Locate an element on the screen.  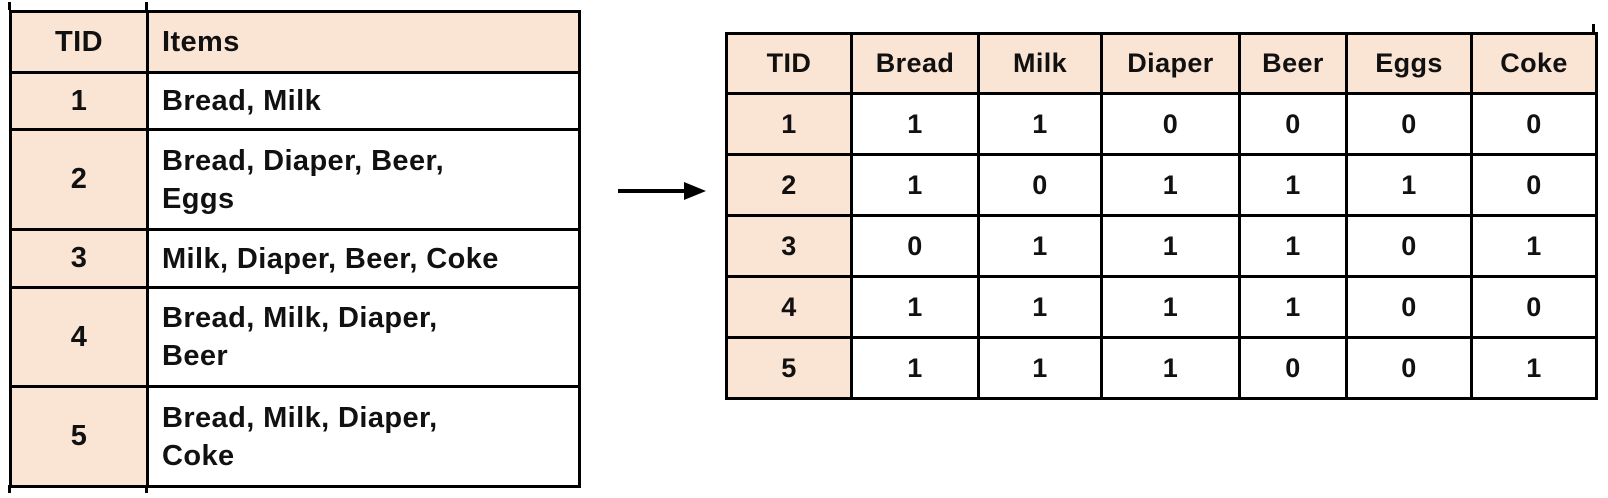
items-cell: Milk, Diaper, Beer, Coke is located at coordinates (363, 258).